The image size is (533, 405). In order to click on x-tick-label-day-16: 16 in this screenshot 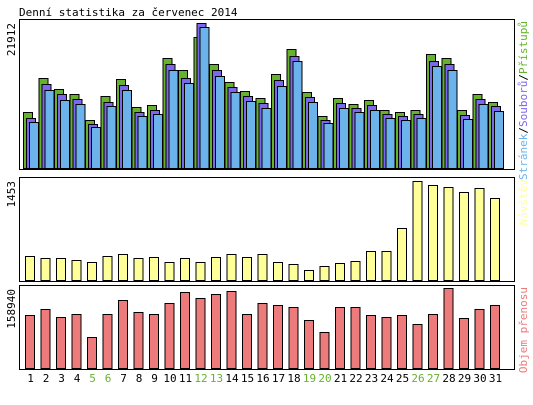, I will do `click(262, 378)`.